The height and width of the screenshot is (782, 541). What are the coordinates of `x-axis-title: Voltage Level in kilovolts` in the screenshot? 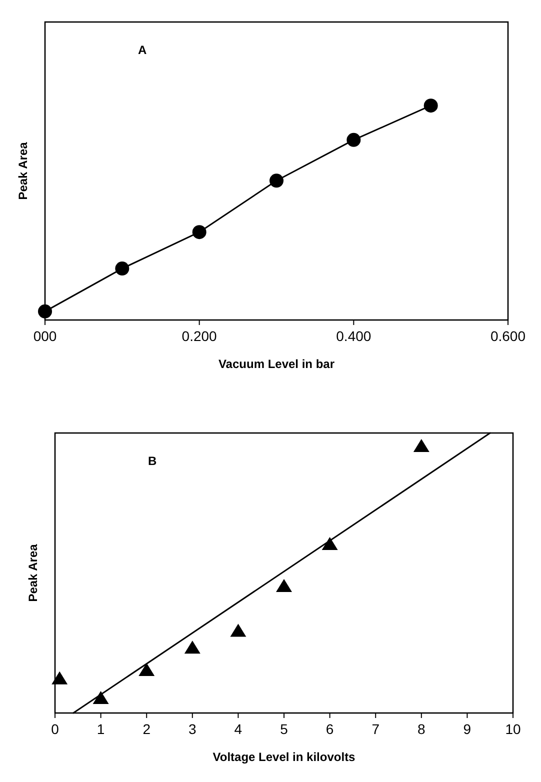 It's located at (284, 757).